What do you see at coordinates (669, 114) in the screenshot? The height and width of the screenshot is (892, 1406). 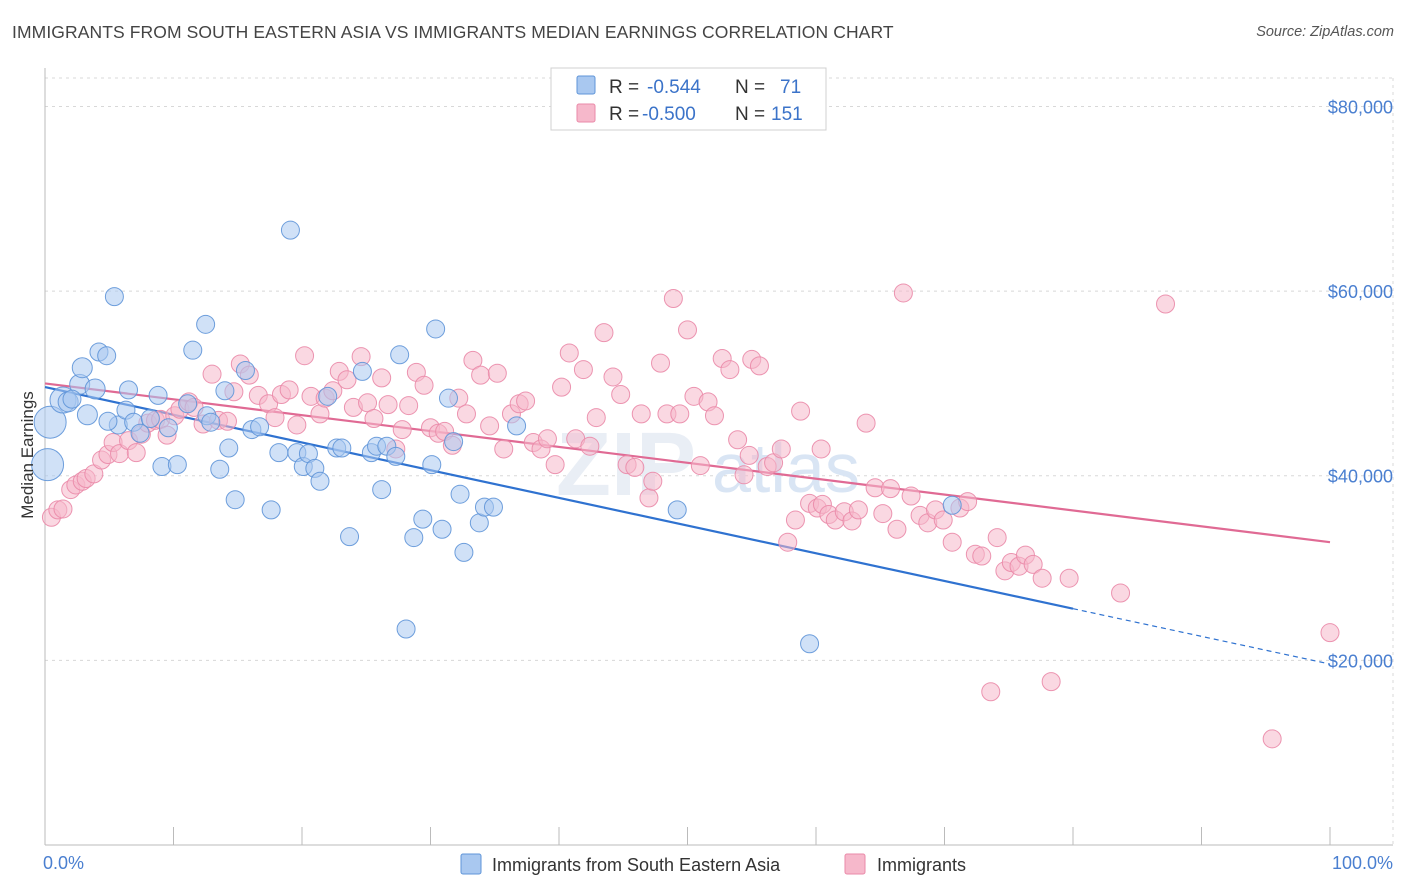 I see `legend-r-value-pink: -0.500` at bounding box center [669, 114].